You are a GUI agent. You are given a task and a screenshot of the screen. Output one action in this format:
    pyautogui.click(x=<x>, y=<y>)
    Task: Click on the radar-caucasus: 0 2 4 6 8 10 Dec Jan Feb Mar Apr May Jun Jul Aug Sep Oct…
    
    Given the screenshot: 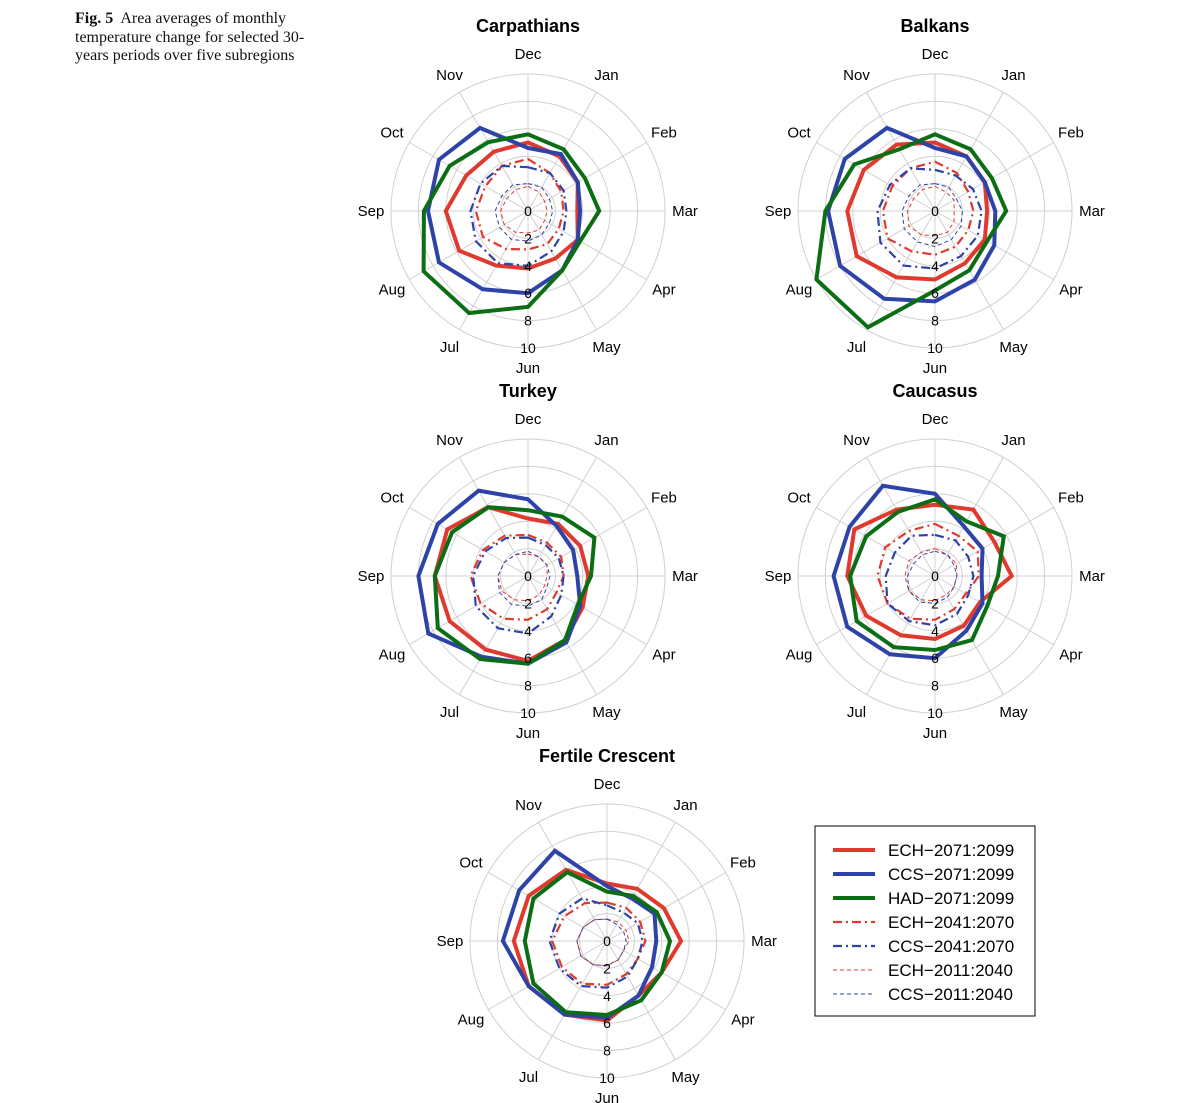 What is the action you would take?
    pyautogui.click(x=935, y=561)
    